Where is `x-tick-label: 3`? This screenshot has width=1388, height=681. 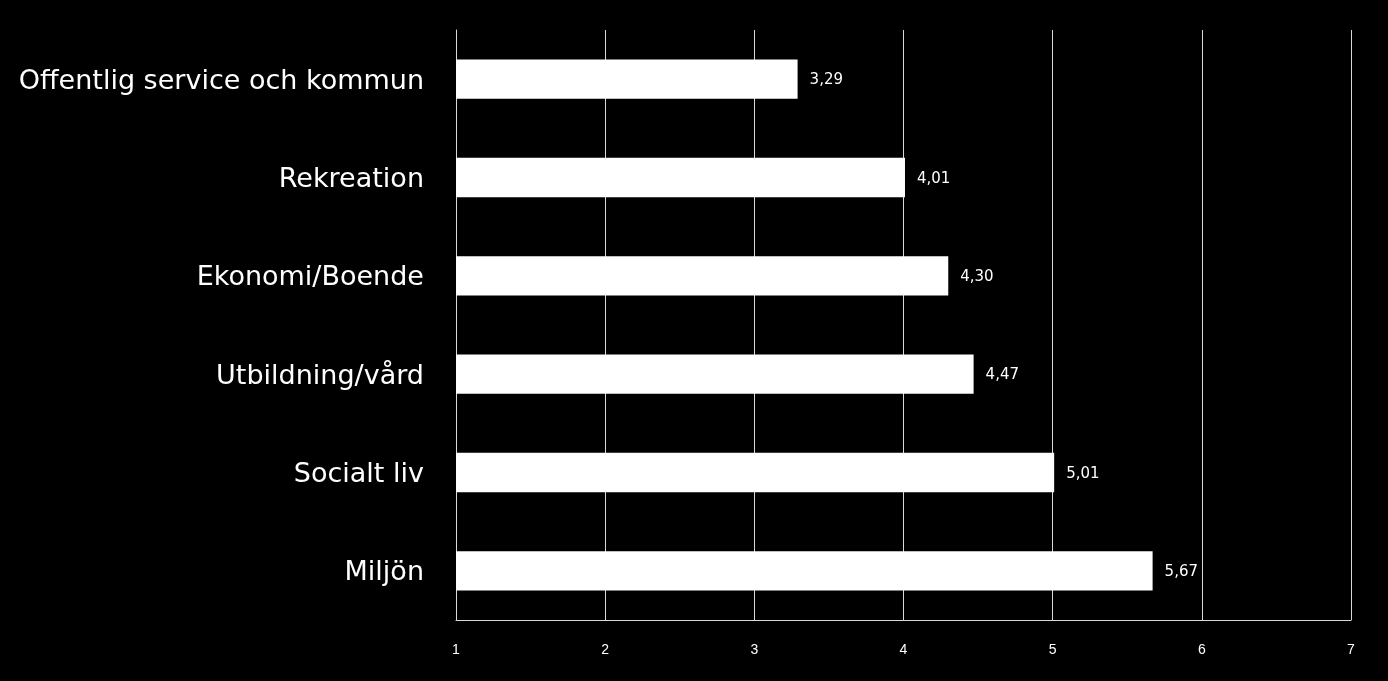 x-tick-label: 3 is located at coordinates (754, 649).